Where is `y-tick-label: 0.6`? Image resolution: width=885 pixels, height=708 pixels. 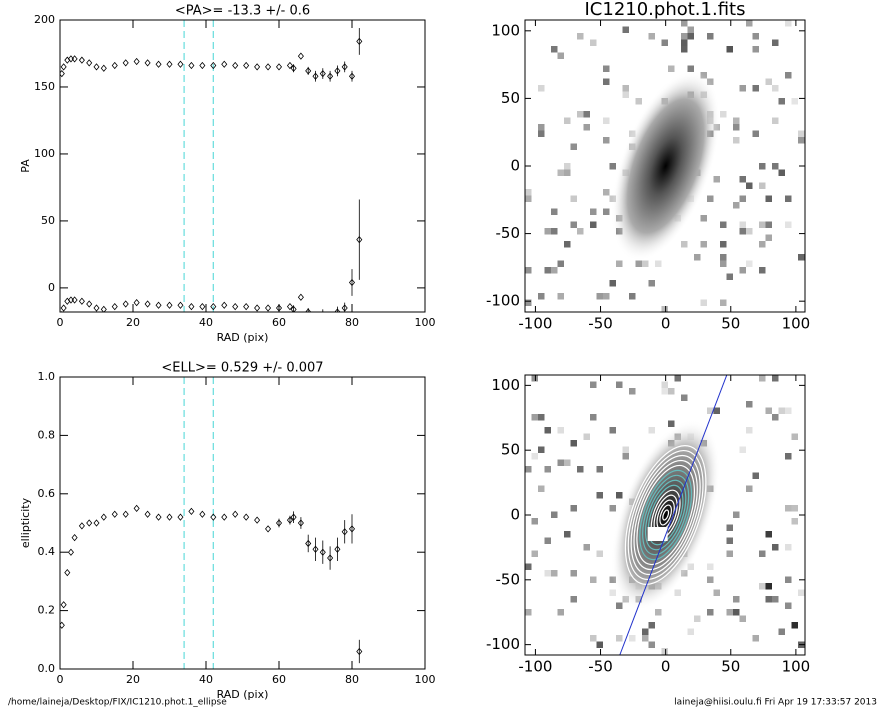
y-tick-label: 0.6 is located at coordinates (47, 493).